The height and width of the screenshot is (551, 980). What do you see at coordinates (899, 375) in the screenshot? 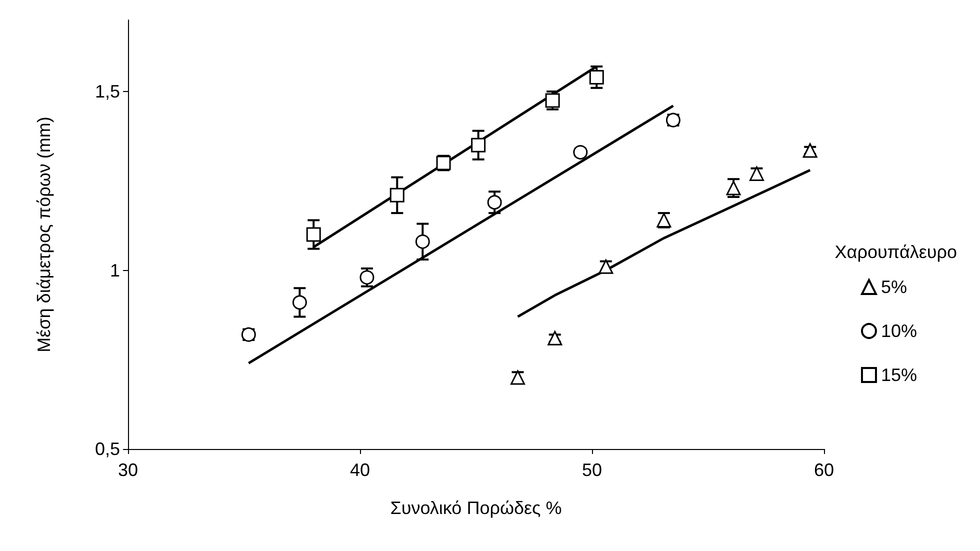
I see `legend-label: 15%` at bounding box center [899, 375].